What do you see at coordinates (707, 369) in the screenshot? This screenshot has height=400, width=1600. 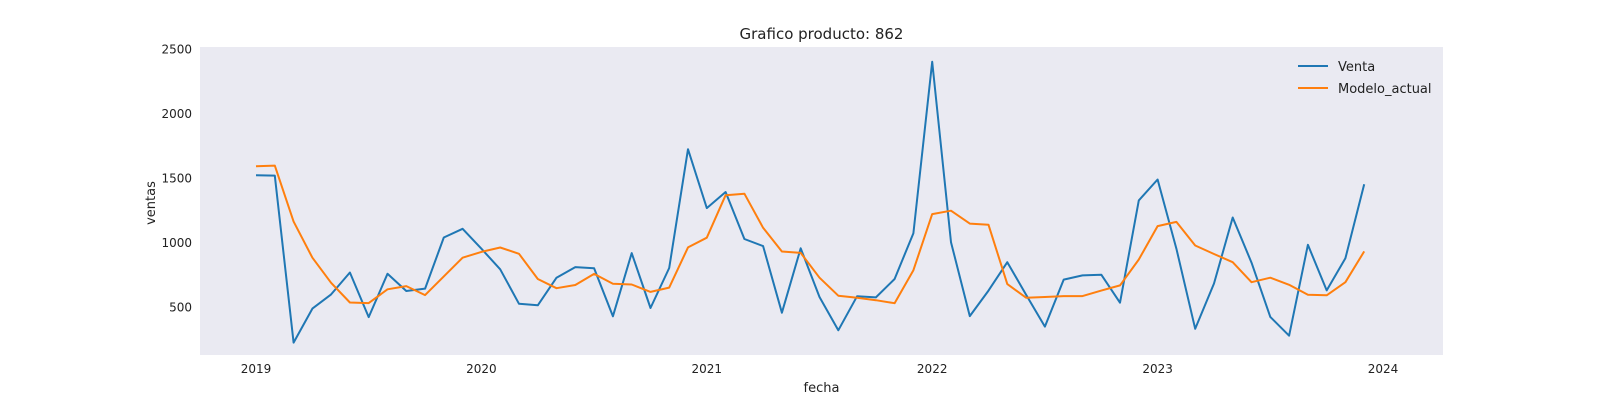 I see `x-tick-label: 2021` at bounding box center [707, 369].